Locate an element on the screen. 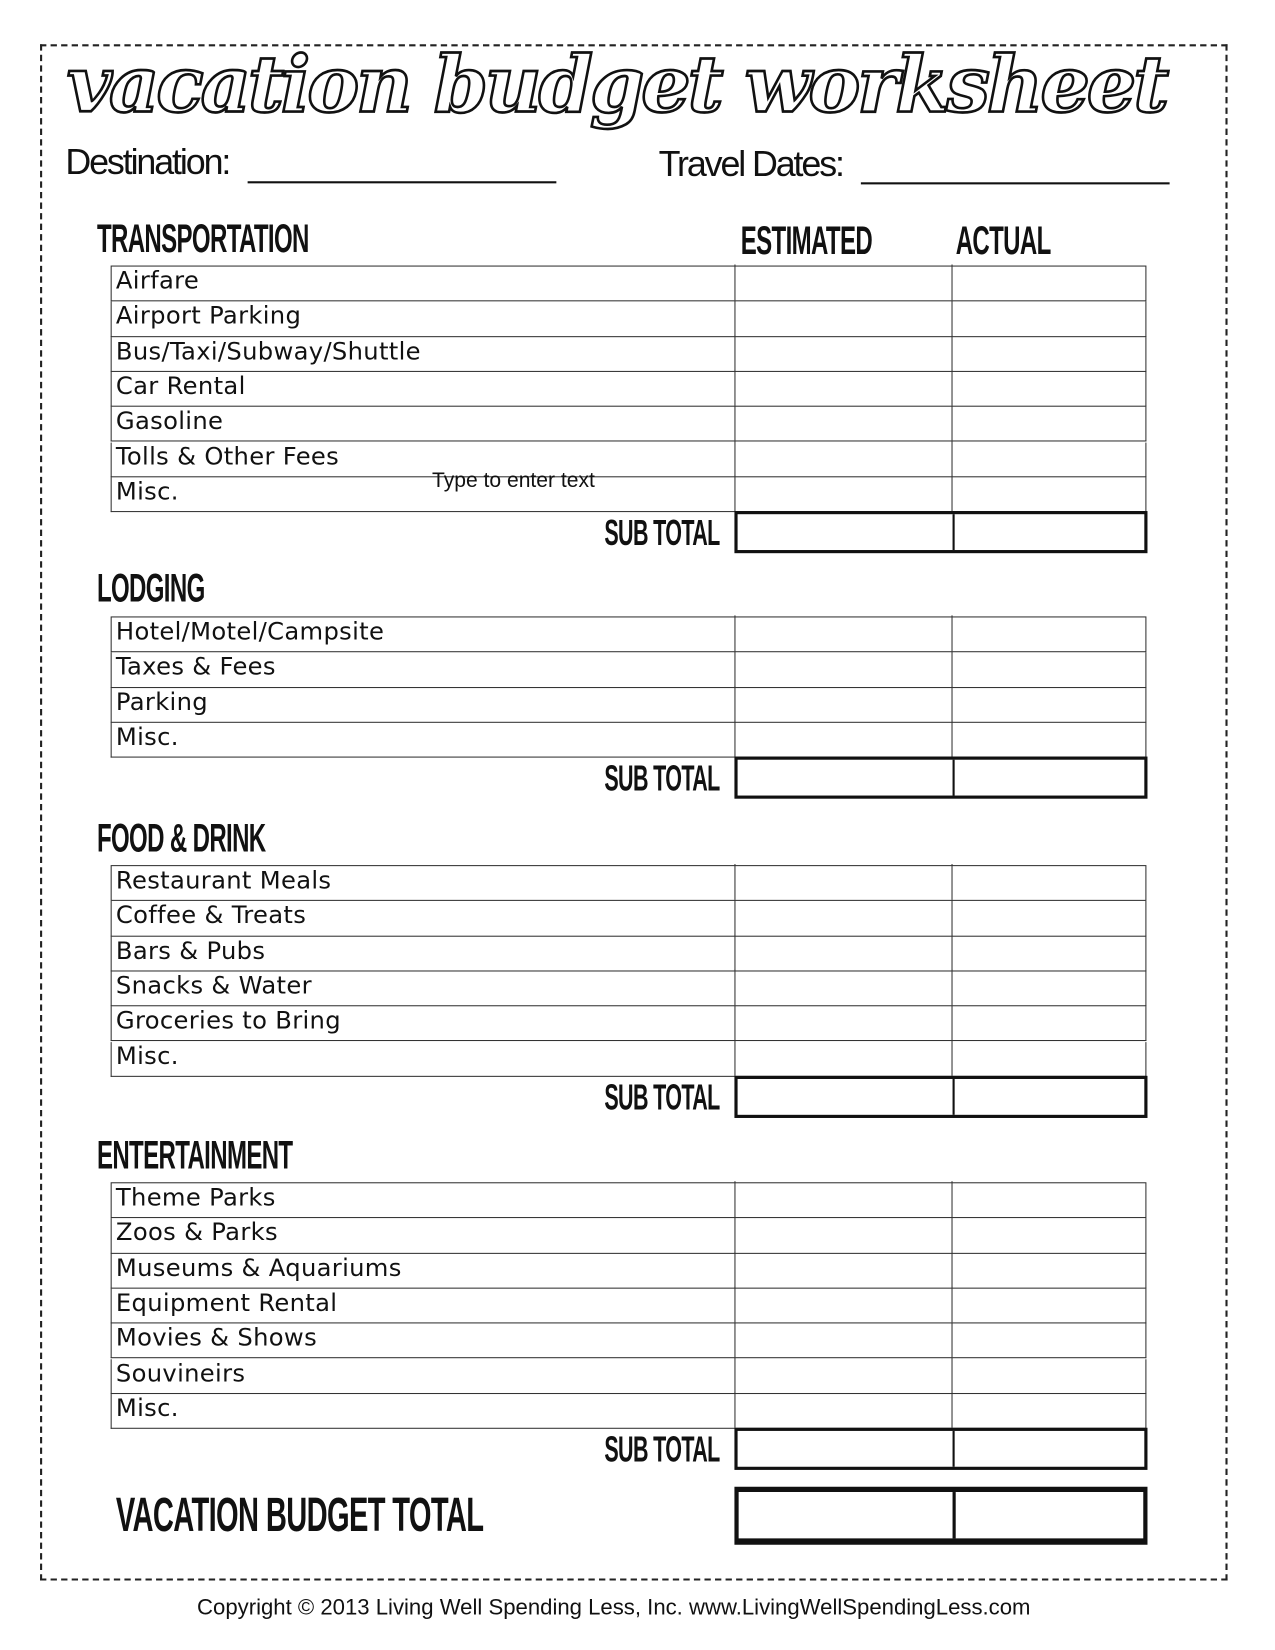 This screenshot has height=1650, width=1275. expense-item-label: Hotel/Motel/Campsite is located at coordinates (250, 631).